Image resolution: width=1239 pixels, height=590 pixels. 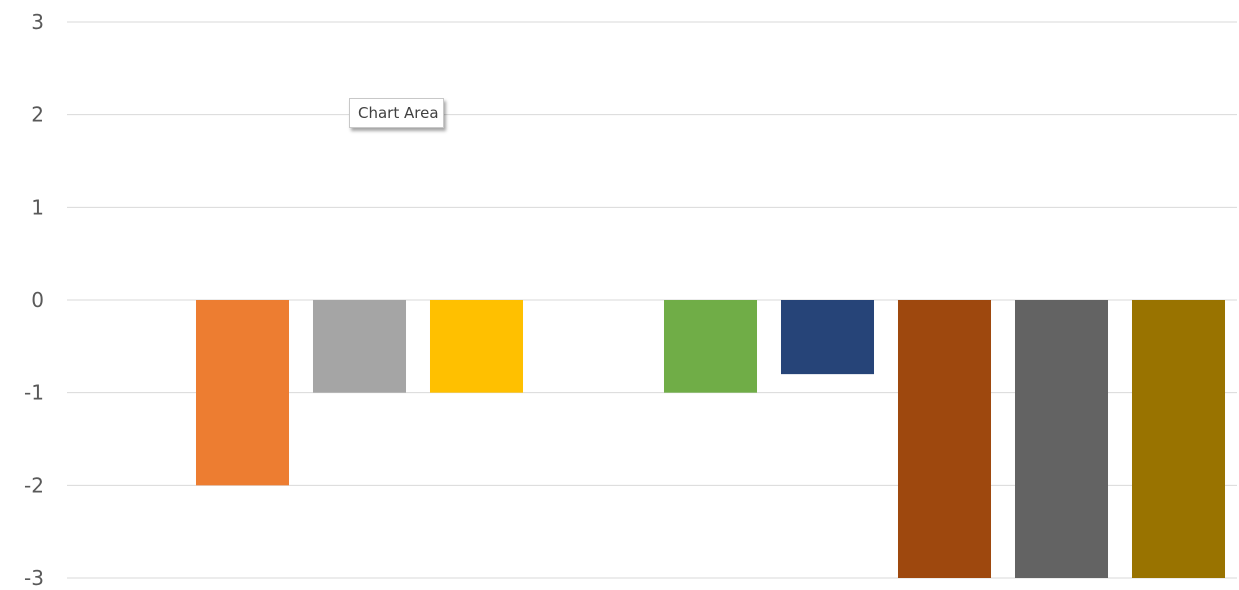 What do you see at coordinates (37, 207) in the screenshot?
I see `y-tick-label: 1` at bounding box center [37, 207].